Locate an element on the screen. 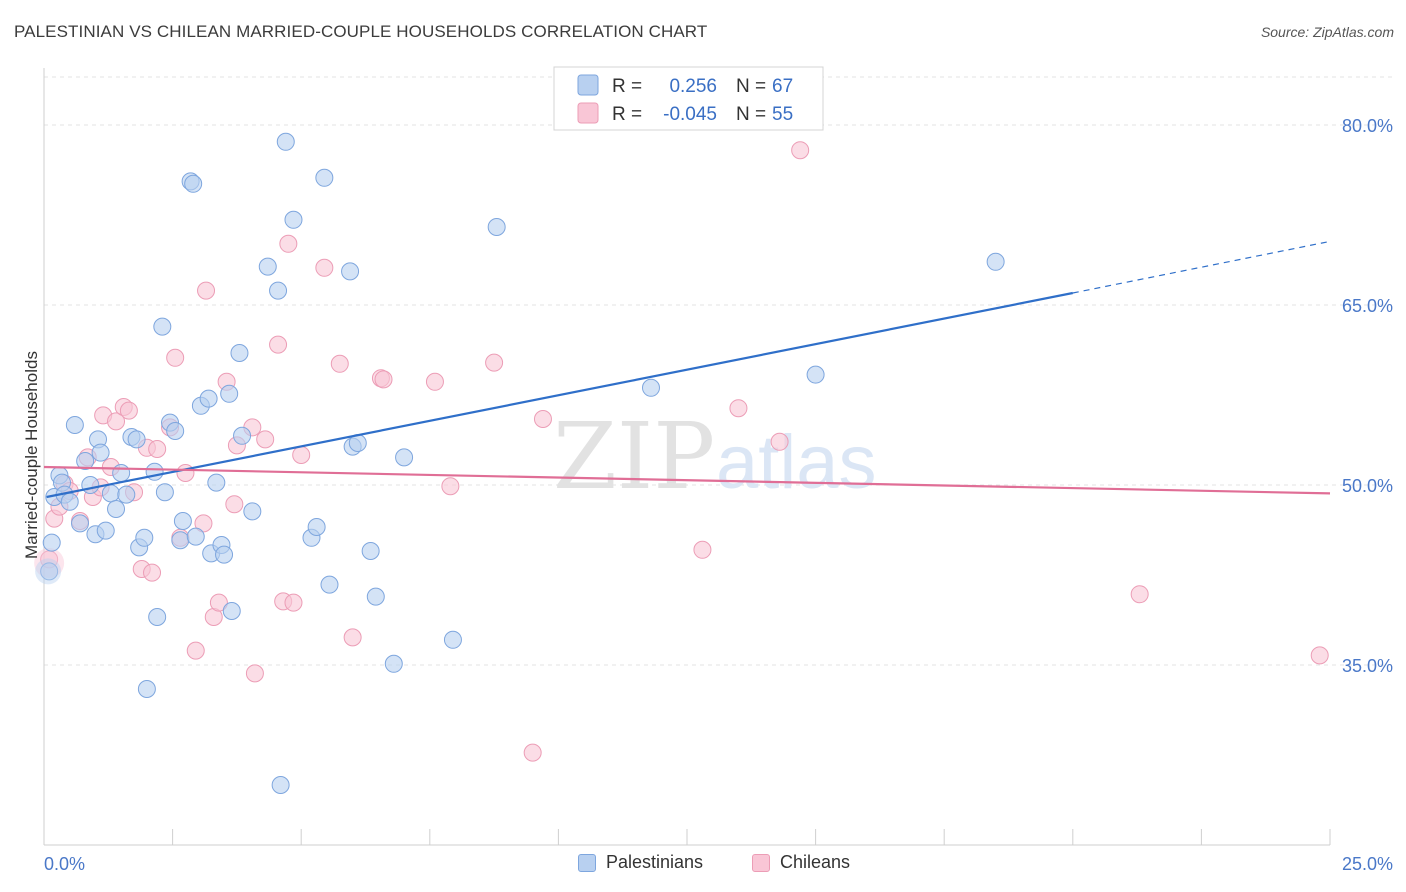  legend-label-chileans: Chileans is located at coordinates (815, 862).